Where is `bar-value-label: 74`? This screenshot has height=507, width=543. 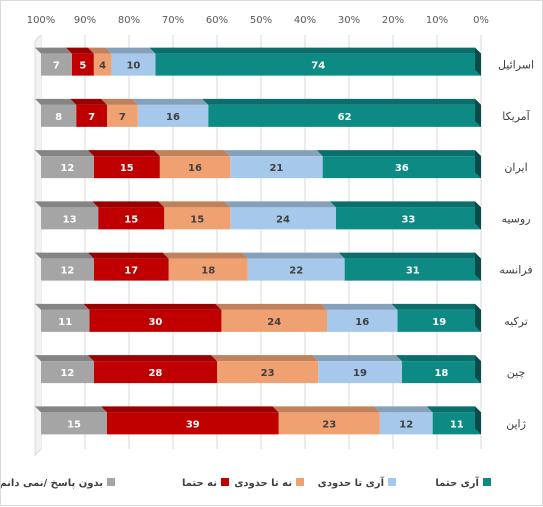 bar-value-label: 74 is located at coordinates (318, 66).